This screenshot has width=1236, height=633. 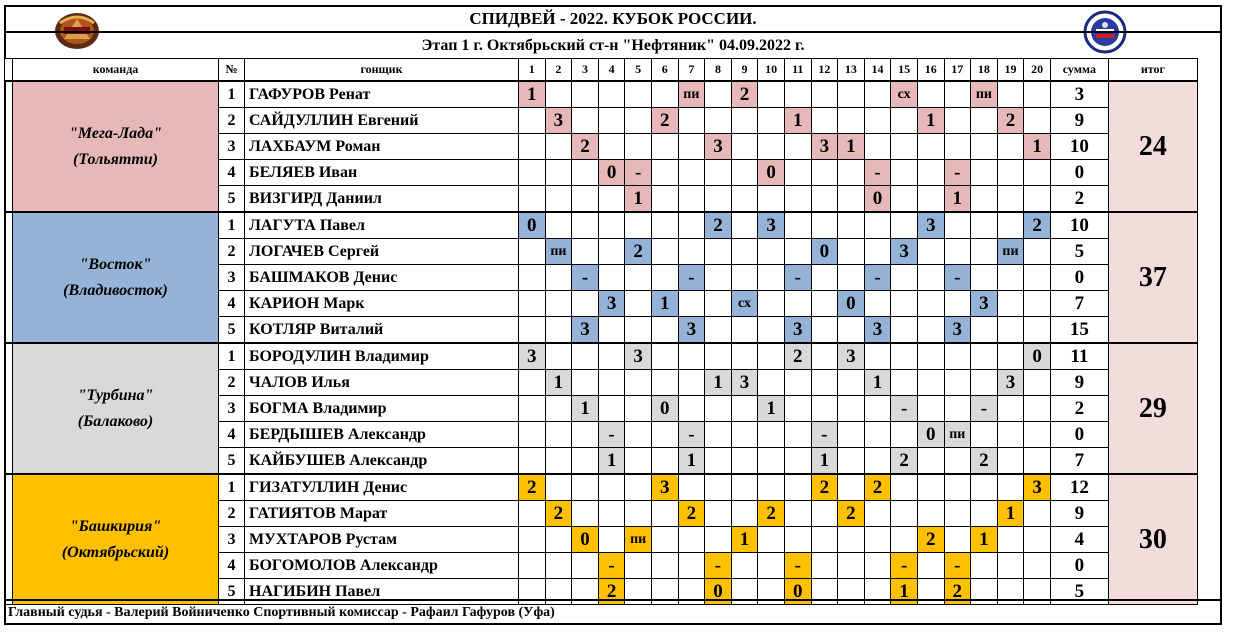 What do you see at coordinates (381, 303) in the screenshot?
I see `rider-name: КАРИОН Марк` at bounding box center [381, 303].